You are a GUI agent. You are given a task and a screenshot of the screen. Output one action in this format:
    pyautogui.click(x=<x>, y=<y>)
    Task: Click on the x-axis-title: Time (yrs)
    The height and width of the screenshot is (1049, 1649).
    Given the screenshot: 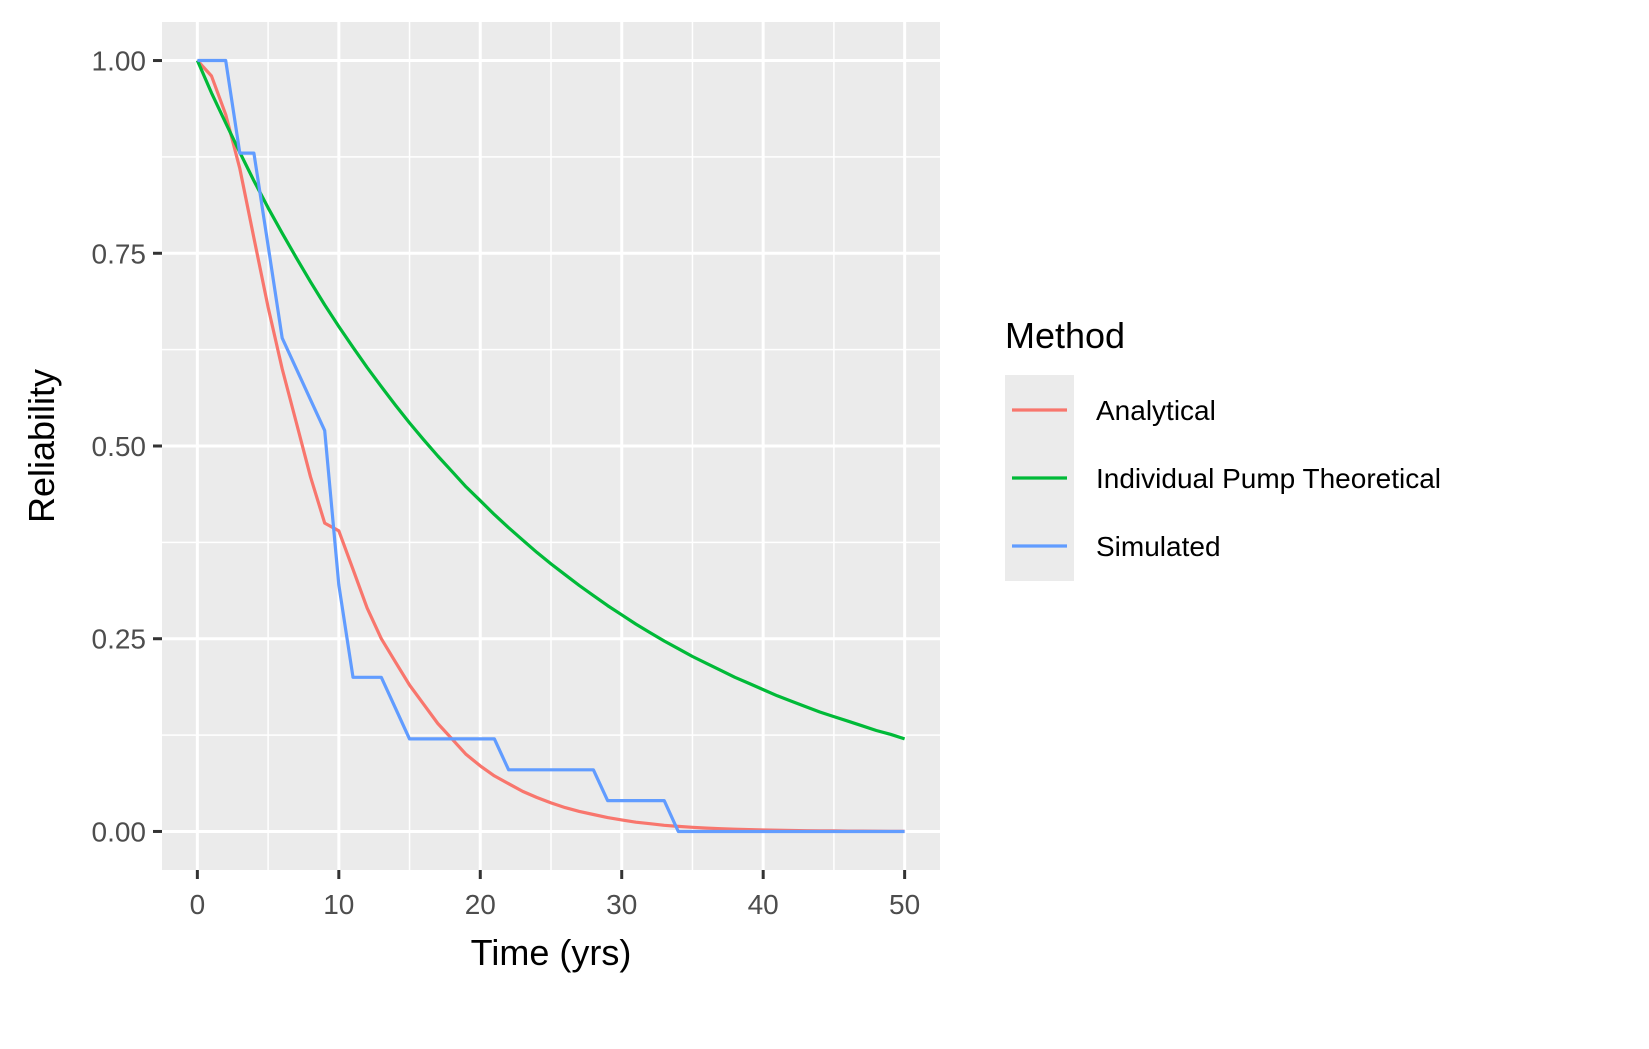 What is the action you would take?
    pyautogui.click(x=551, y=952)
    